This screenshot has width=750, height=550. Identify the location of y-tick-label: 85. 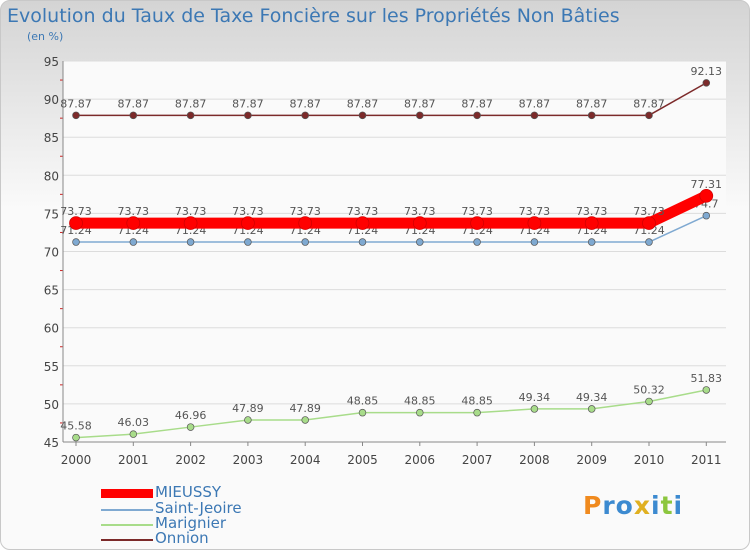
(51, 138).